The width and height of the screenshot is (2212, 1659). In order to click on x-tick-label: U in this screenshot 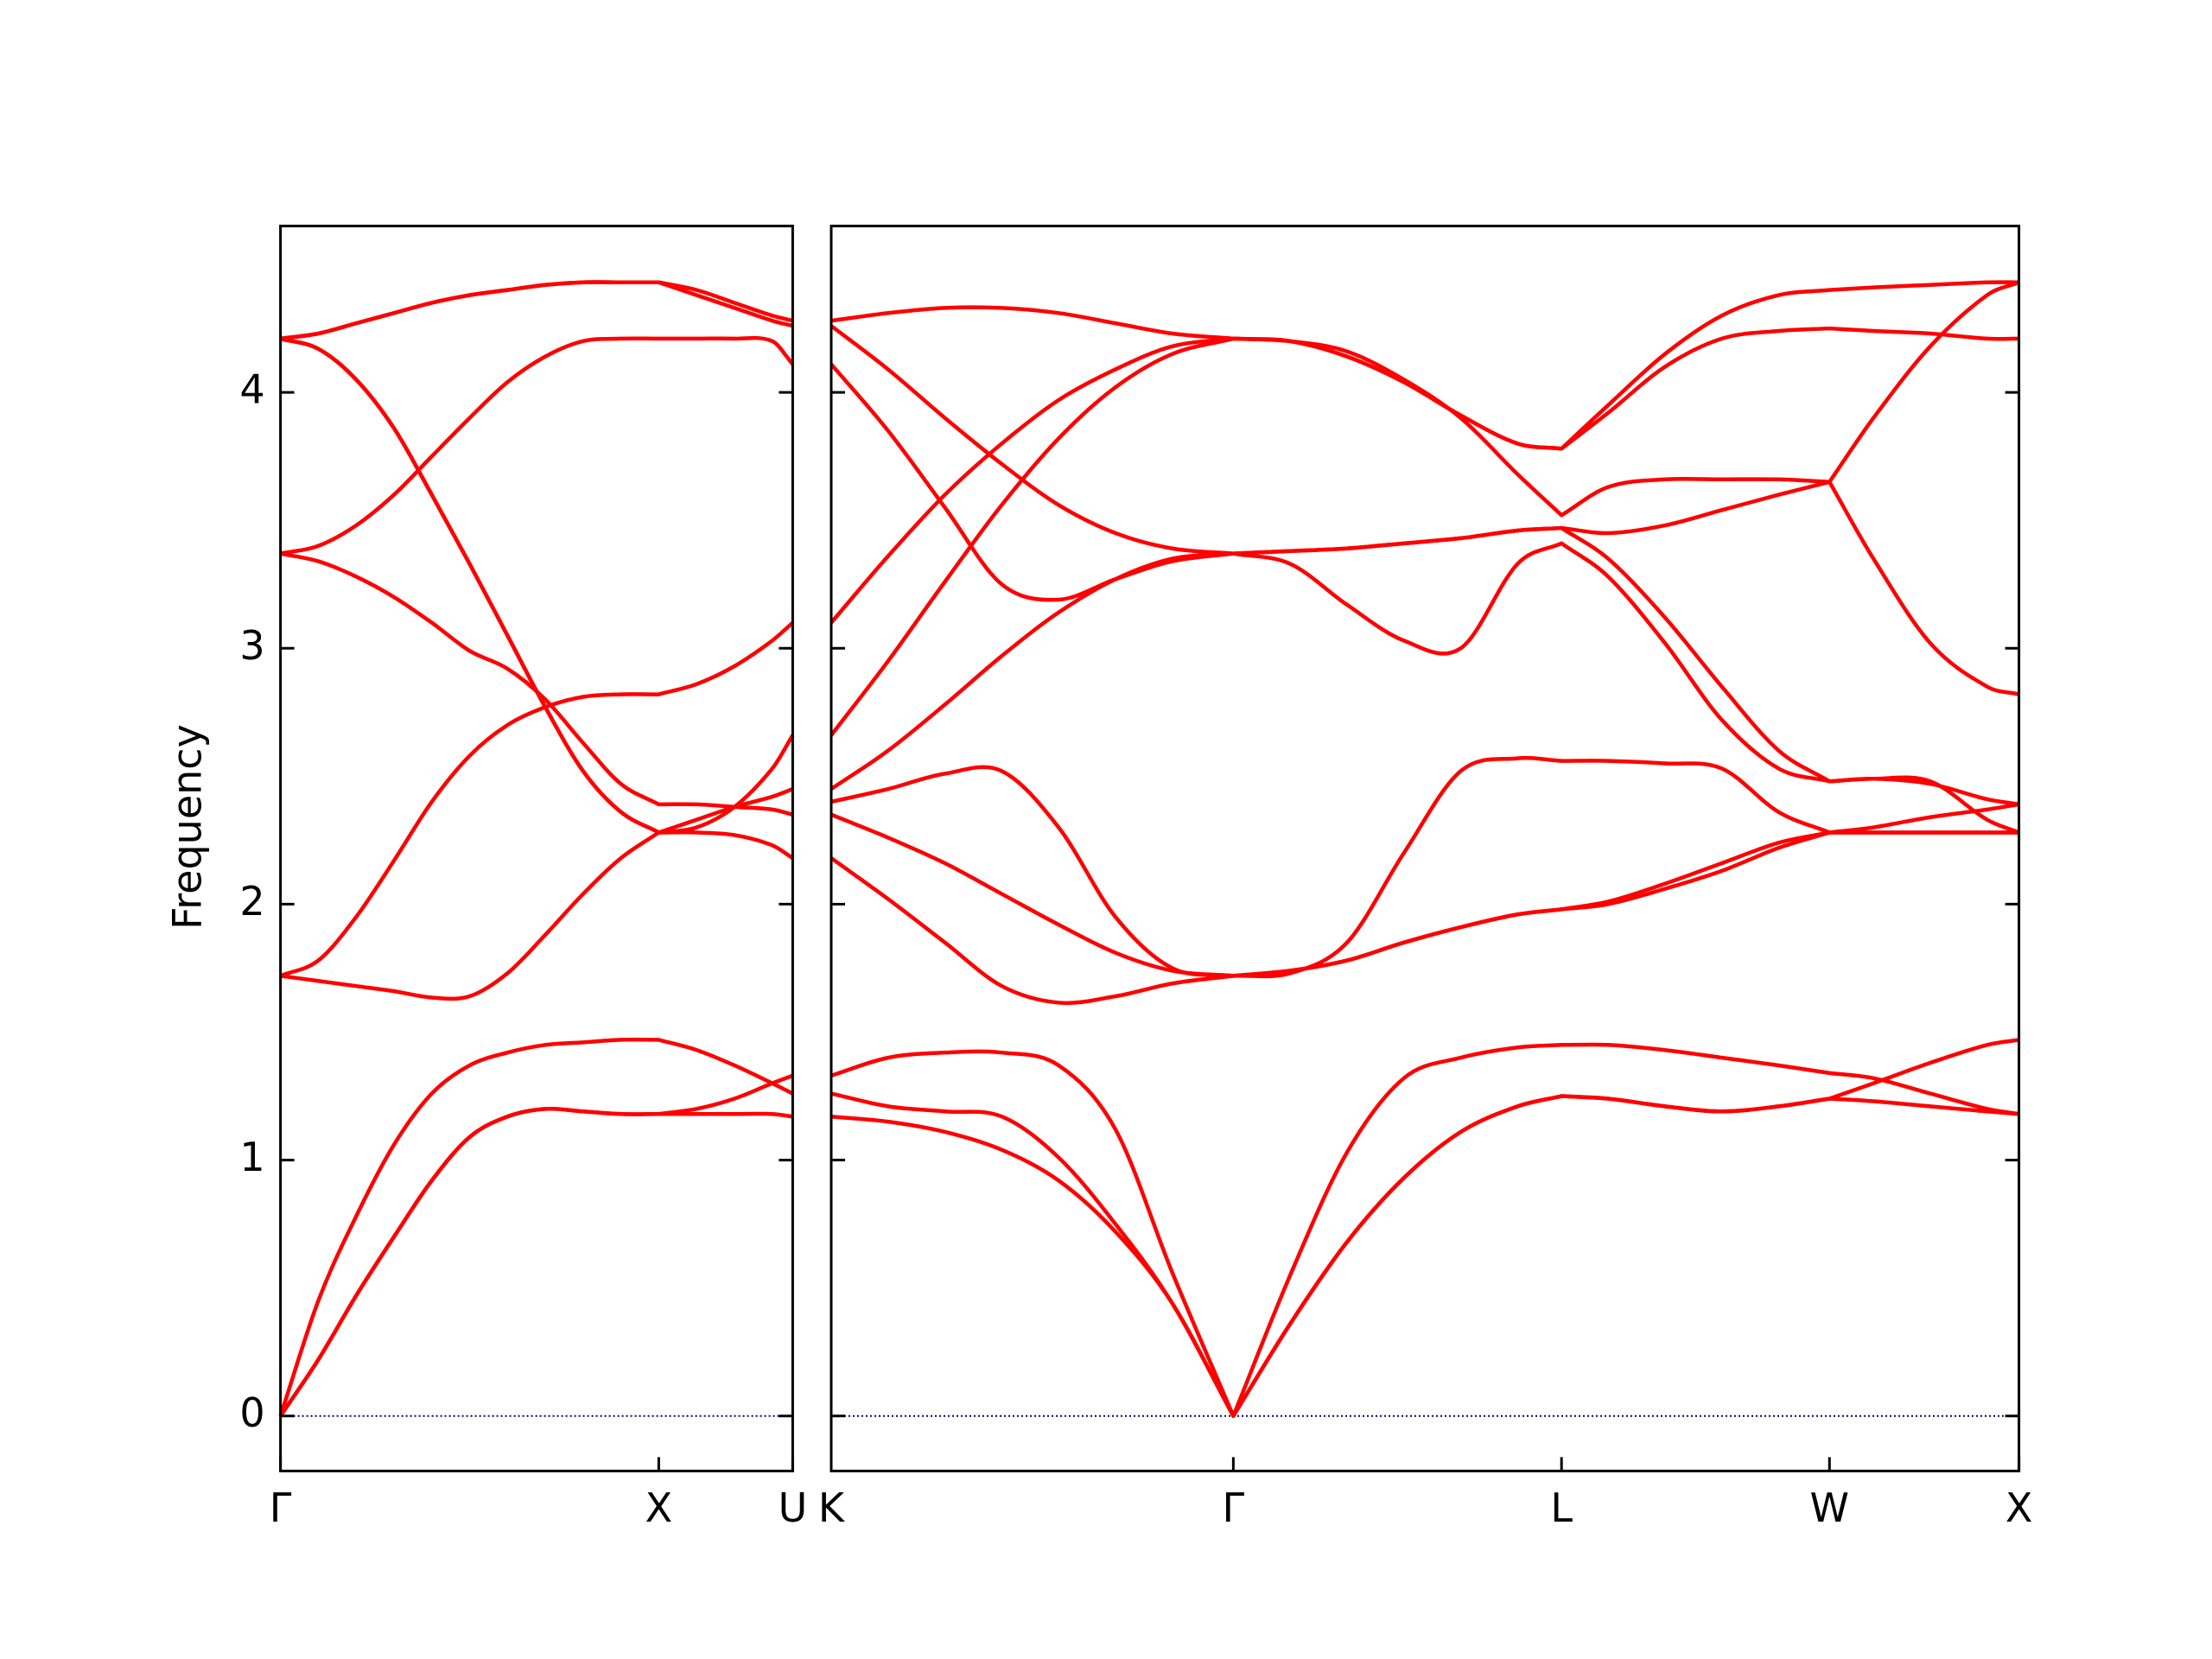, I will do `click(793, 1507)`.